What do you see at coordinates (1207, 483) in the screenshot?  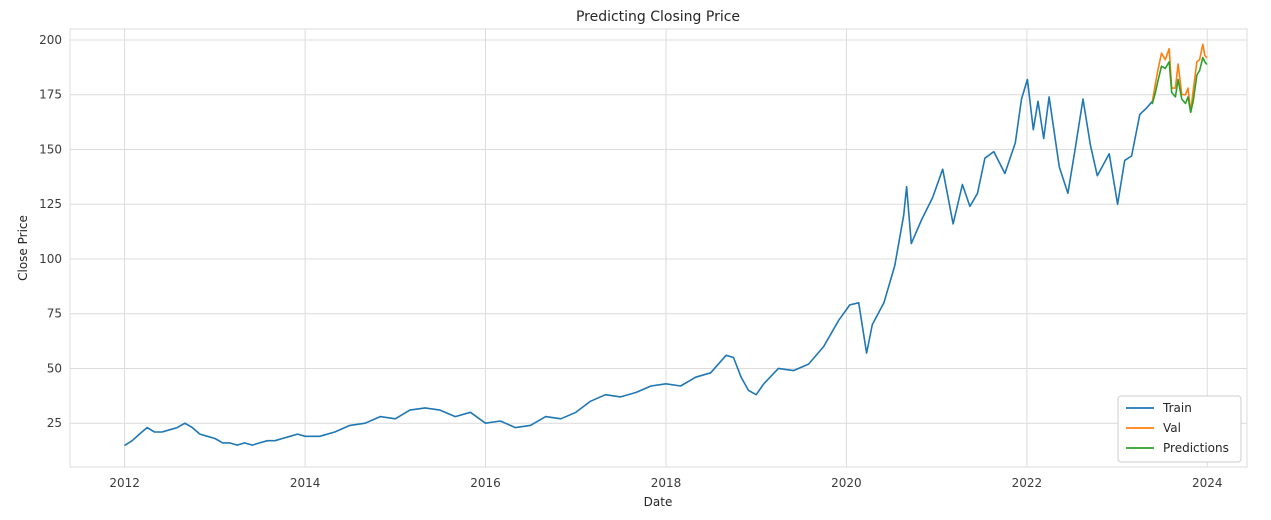 I see `x-tick-label: 2024` at bounding box center [1207, 483].